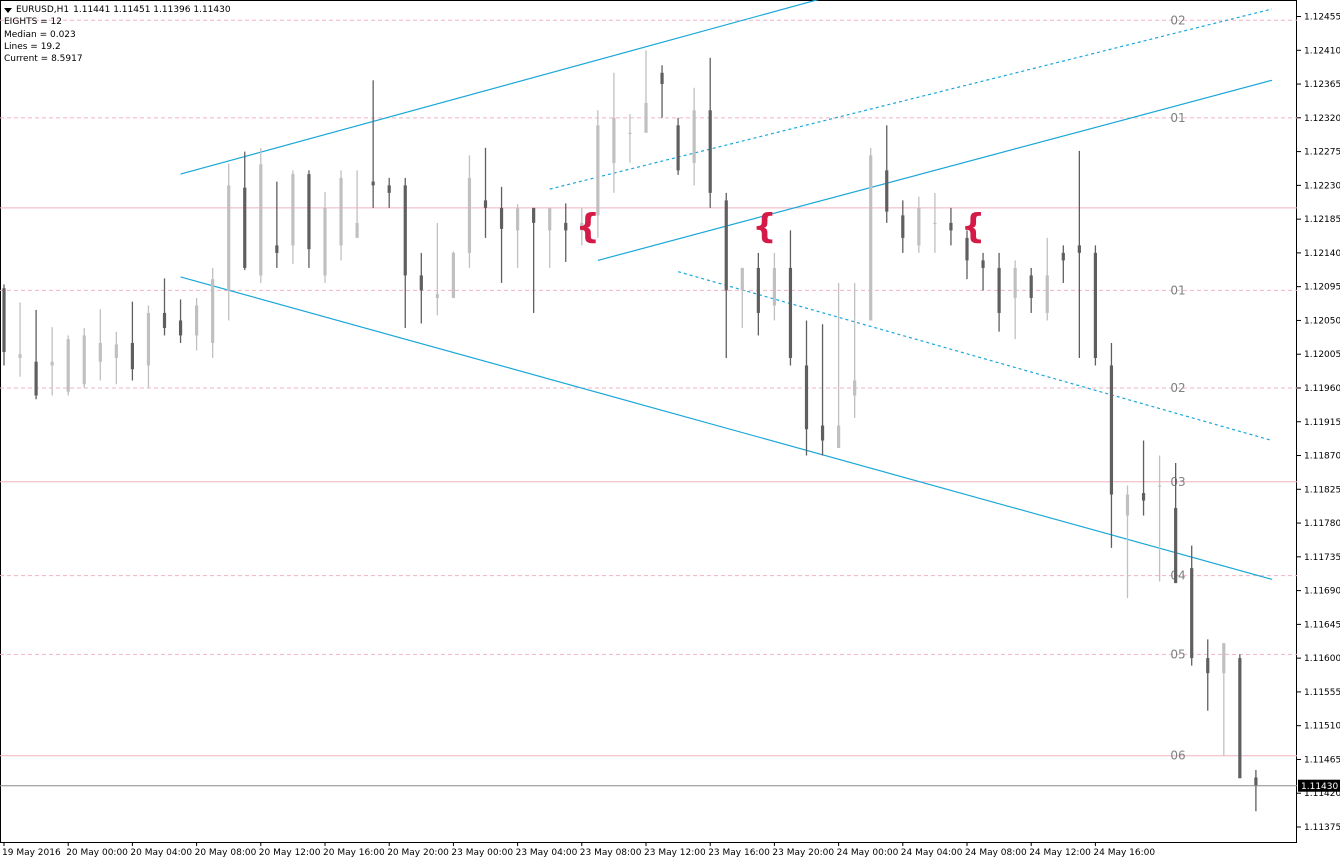  What do you see at coordinates (1322, 119) in the screenshot?
I see `y-axis-label: 1.12320` at bounding box center [1322, 119].